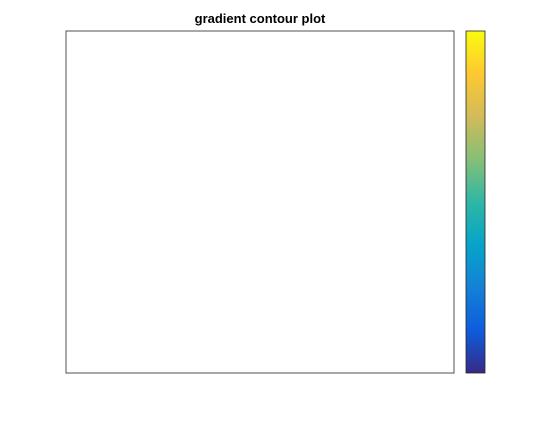 Image resolution: width=560 pixels, height=425 pixels. Describe the element at coordinates (475, 202) in the screenshot. I see `colorbar` at that location.